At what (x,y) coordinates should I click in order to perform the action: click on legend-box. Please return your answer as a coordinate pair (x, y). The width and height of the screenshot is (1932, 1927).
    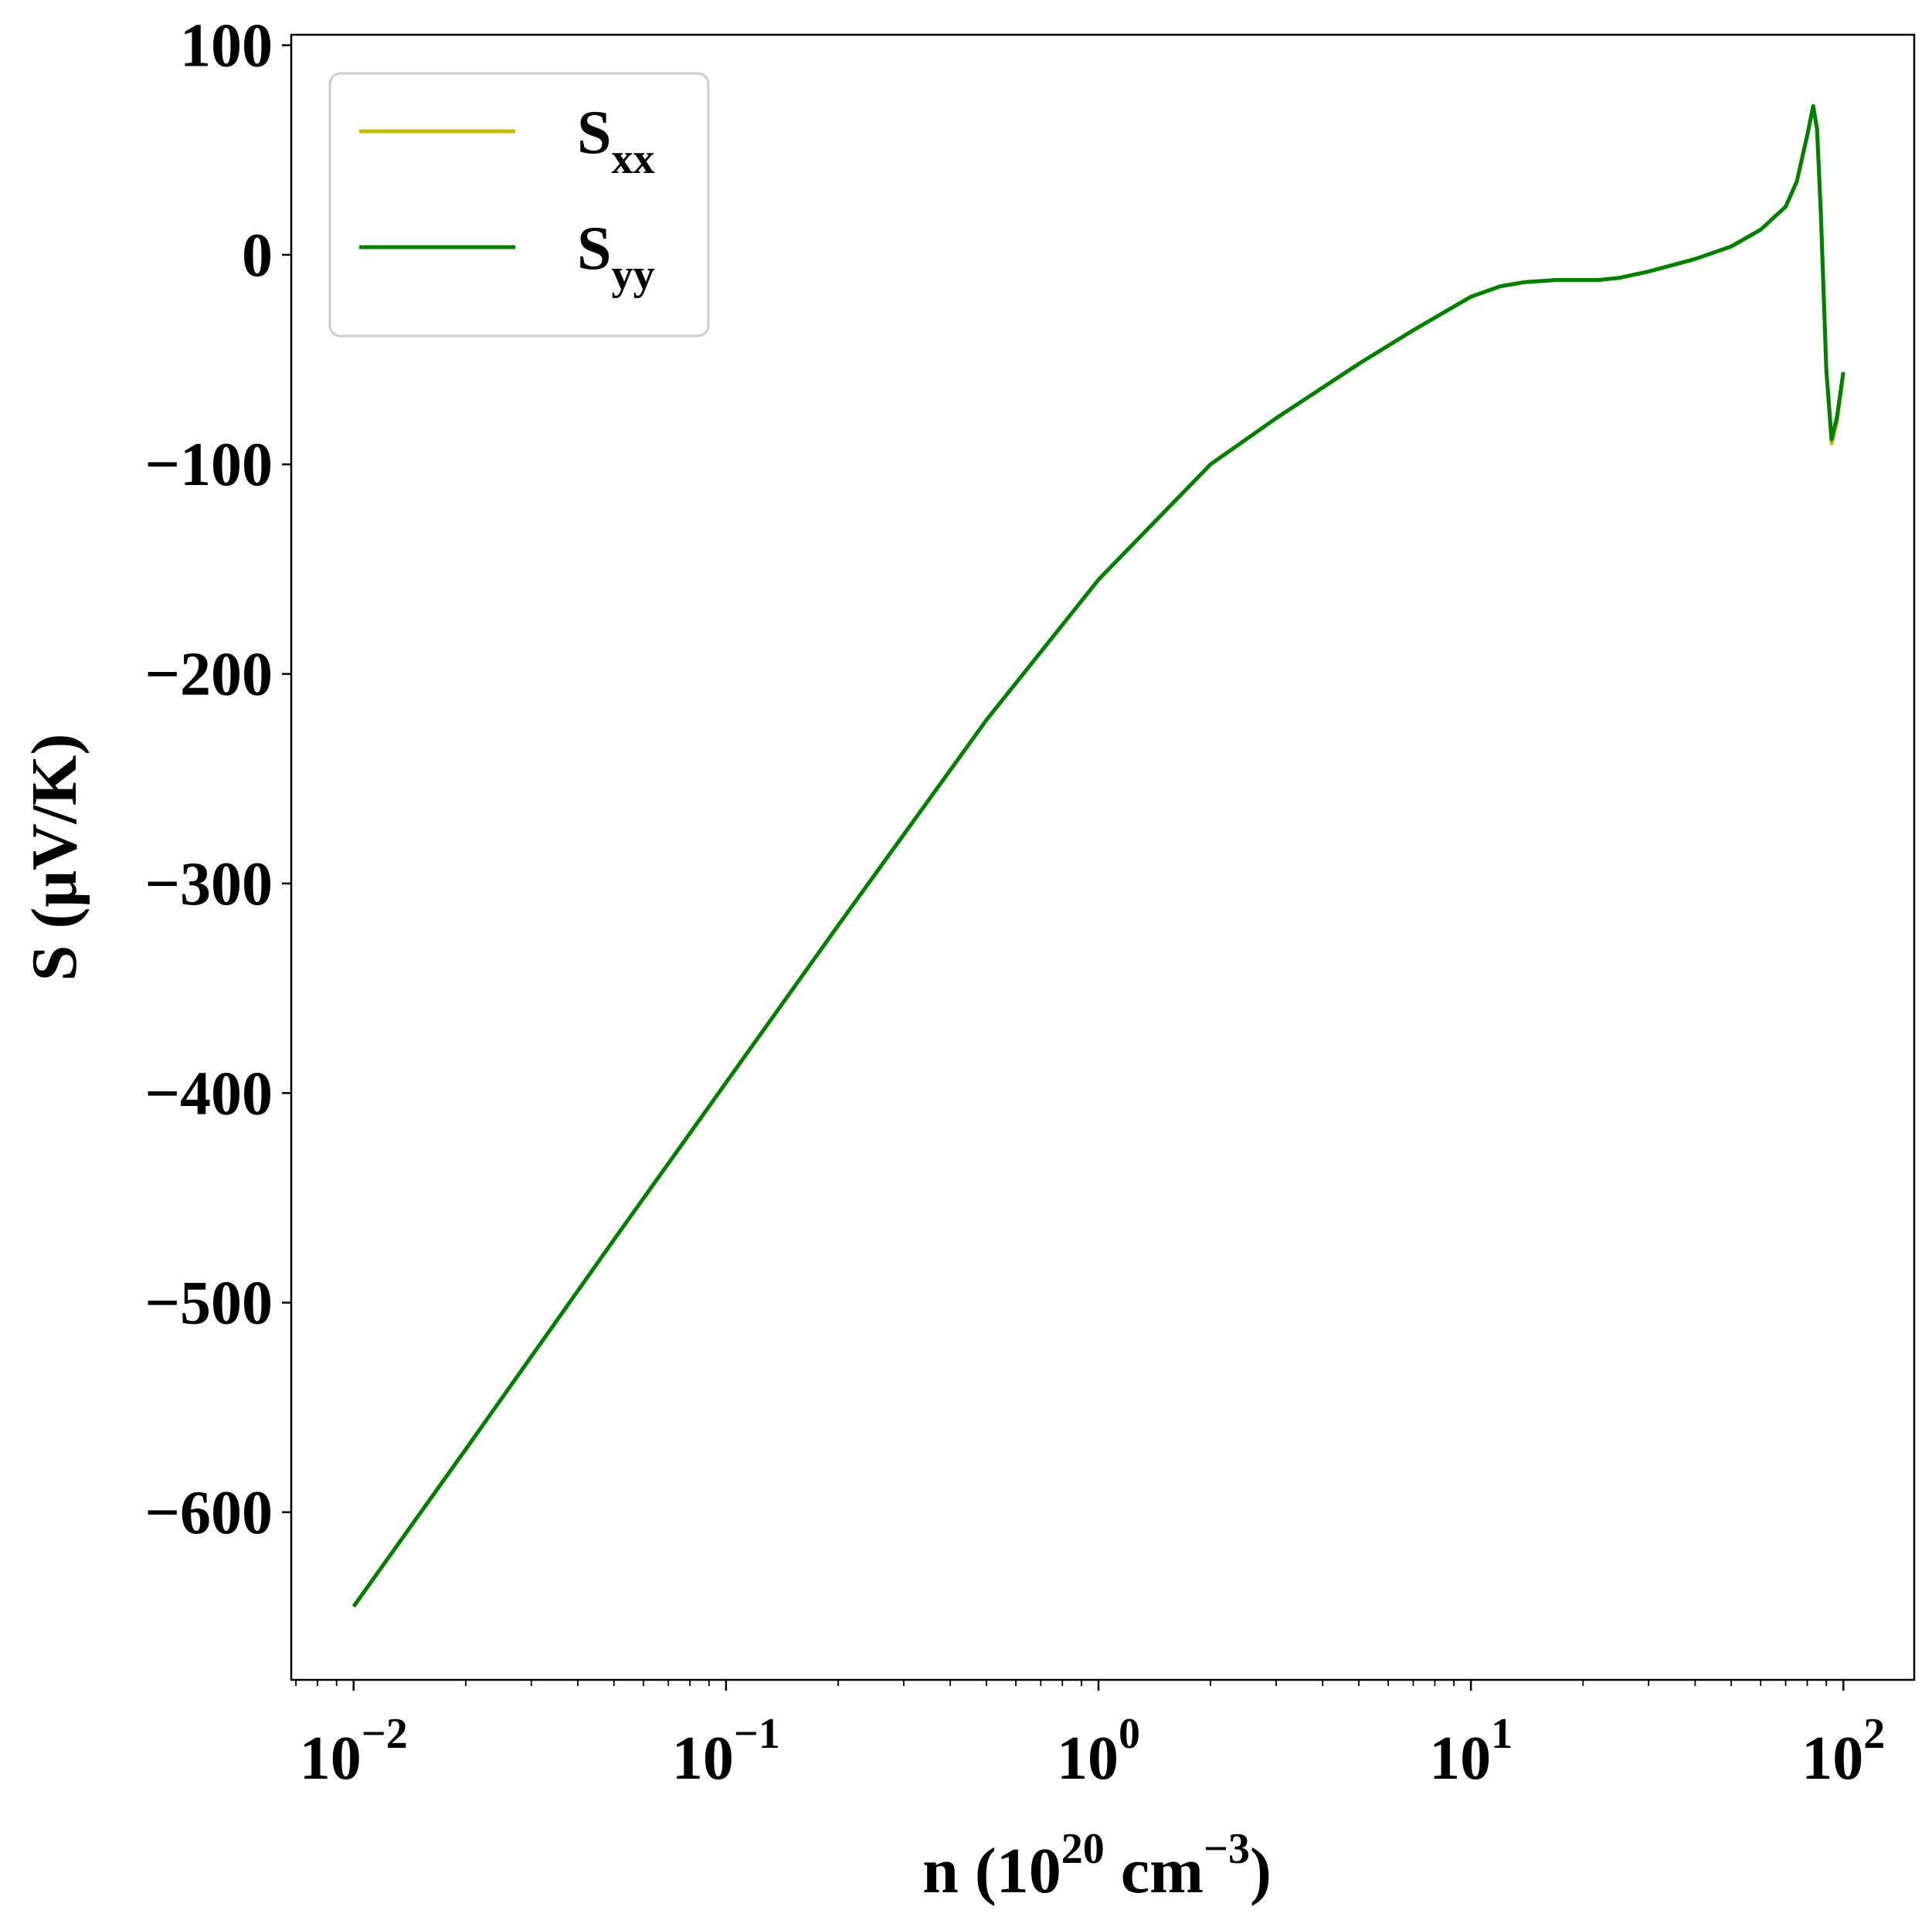
    Looking at the image, I should click on (519, 205).